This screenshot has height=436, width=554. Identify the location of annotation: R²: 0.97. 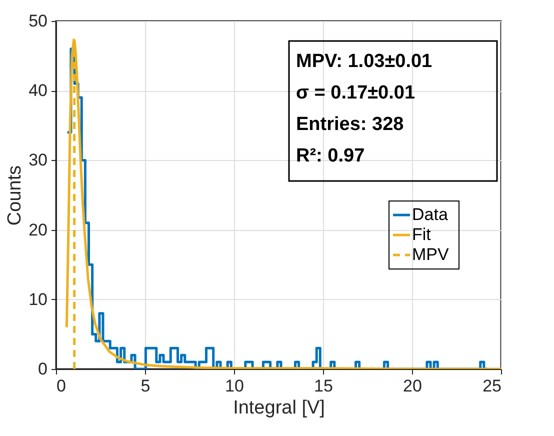
(330, 156).